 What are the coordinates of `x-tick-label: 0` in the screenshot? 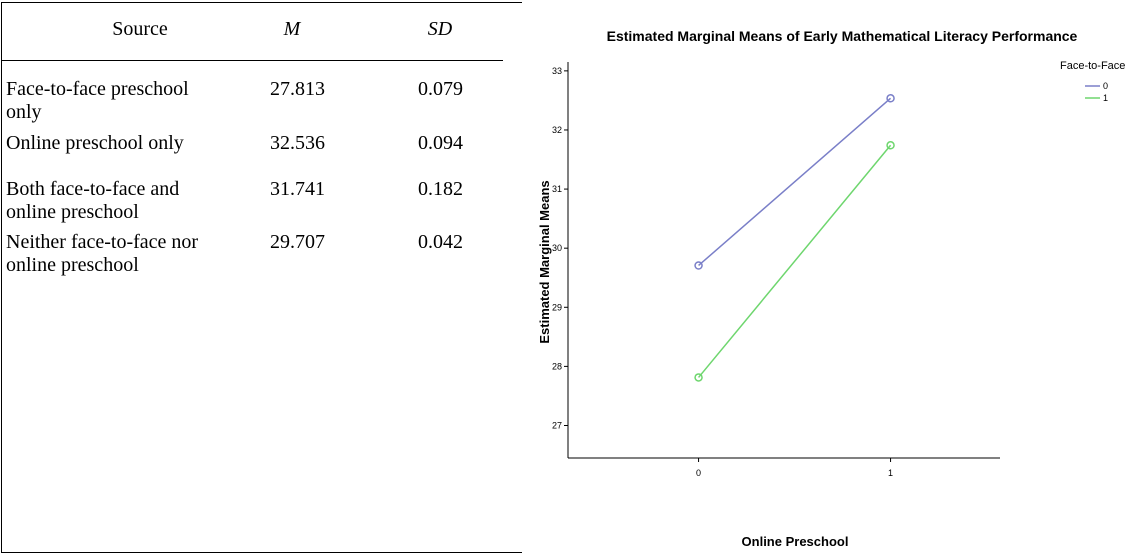 It's located at (698, 473).